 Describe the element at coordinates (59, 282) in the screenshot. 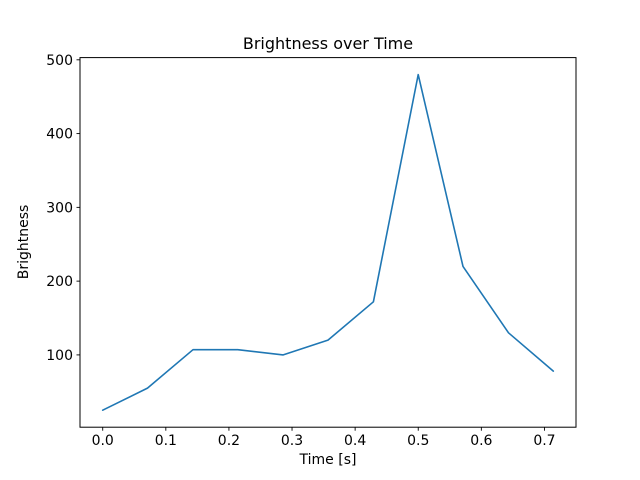

I see `y-tick-label: 200` at that location.